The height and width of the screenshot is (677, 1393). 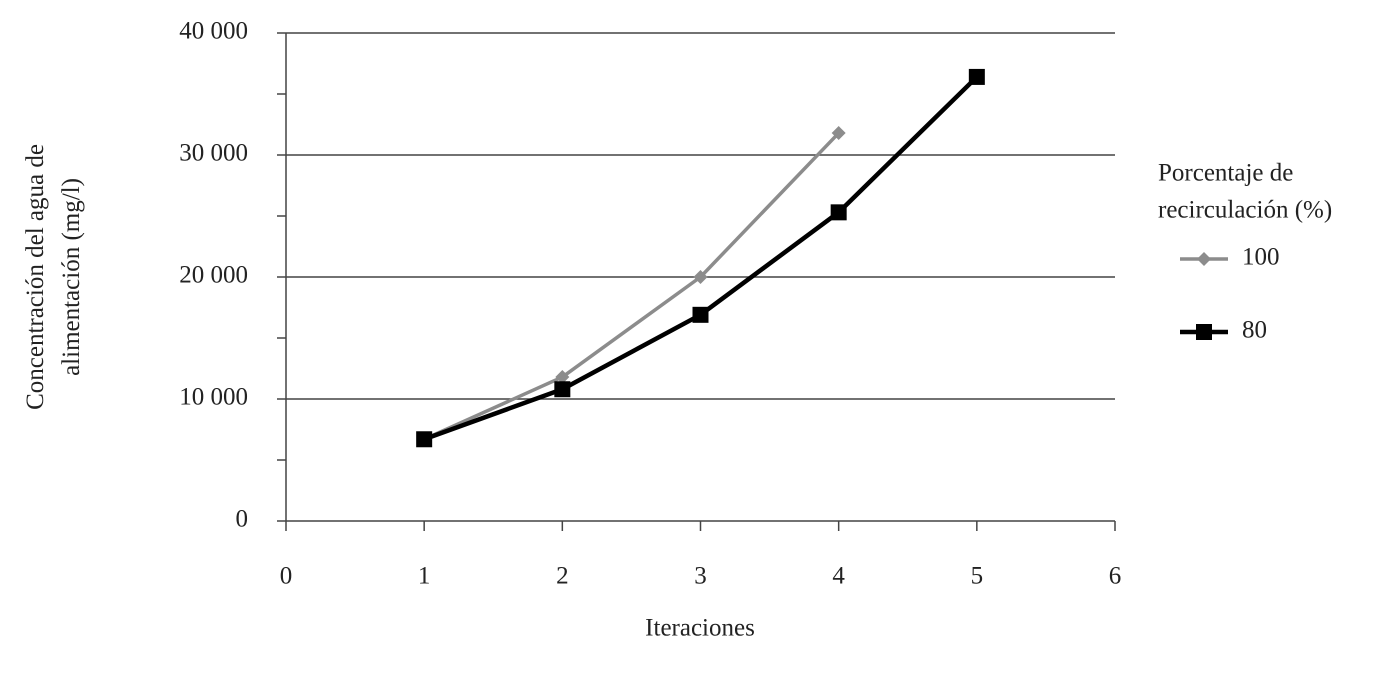 What do you see at coordinates (71, 277) in the screenshot?
I see `y-axis-label-line: alimentación (mg/l)` at bounding box center [71, 277].